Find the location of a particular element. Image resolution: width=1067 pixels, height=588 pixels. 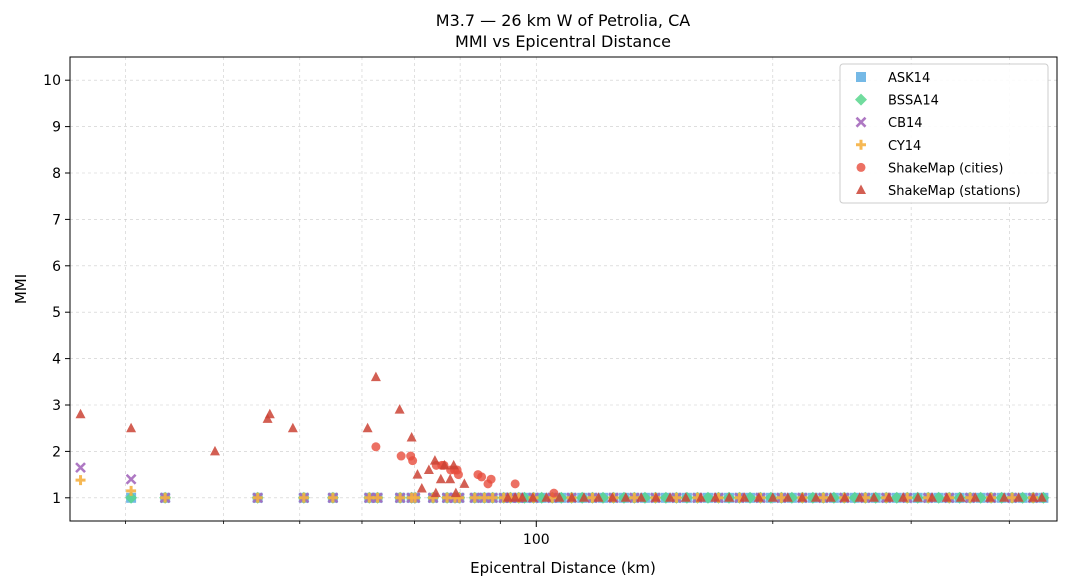

y-tick-label: 1 is located at coordinates (56, 499).